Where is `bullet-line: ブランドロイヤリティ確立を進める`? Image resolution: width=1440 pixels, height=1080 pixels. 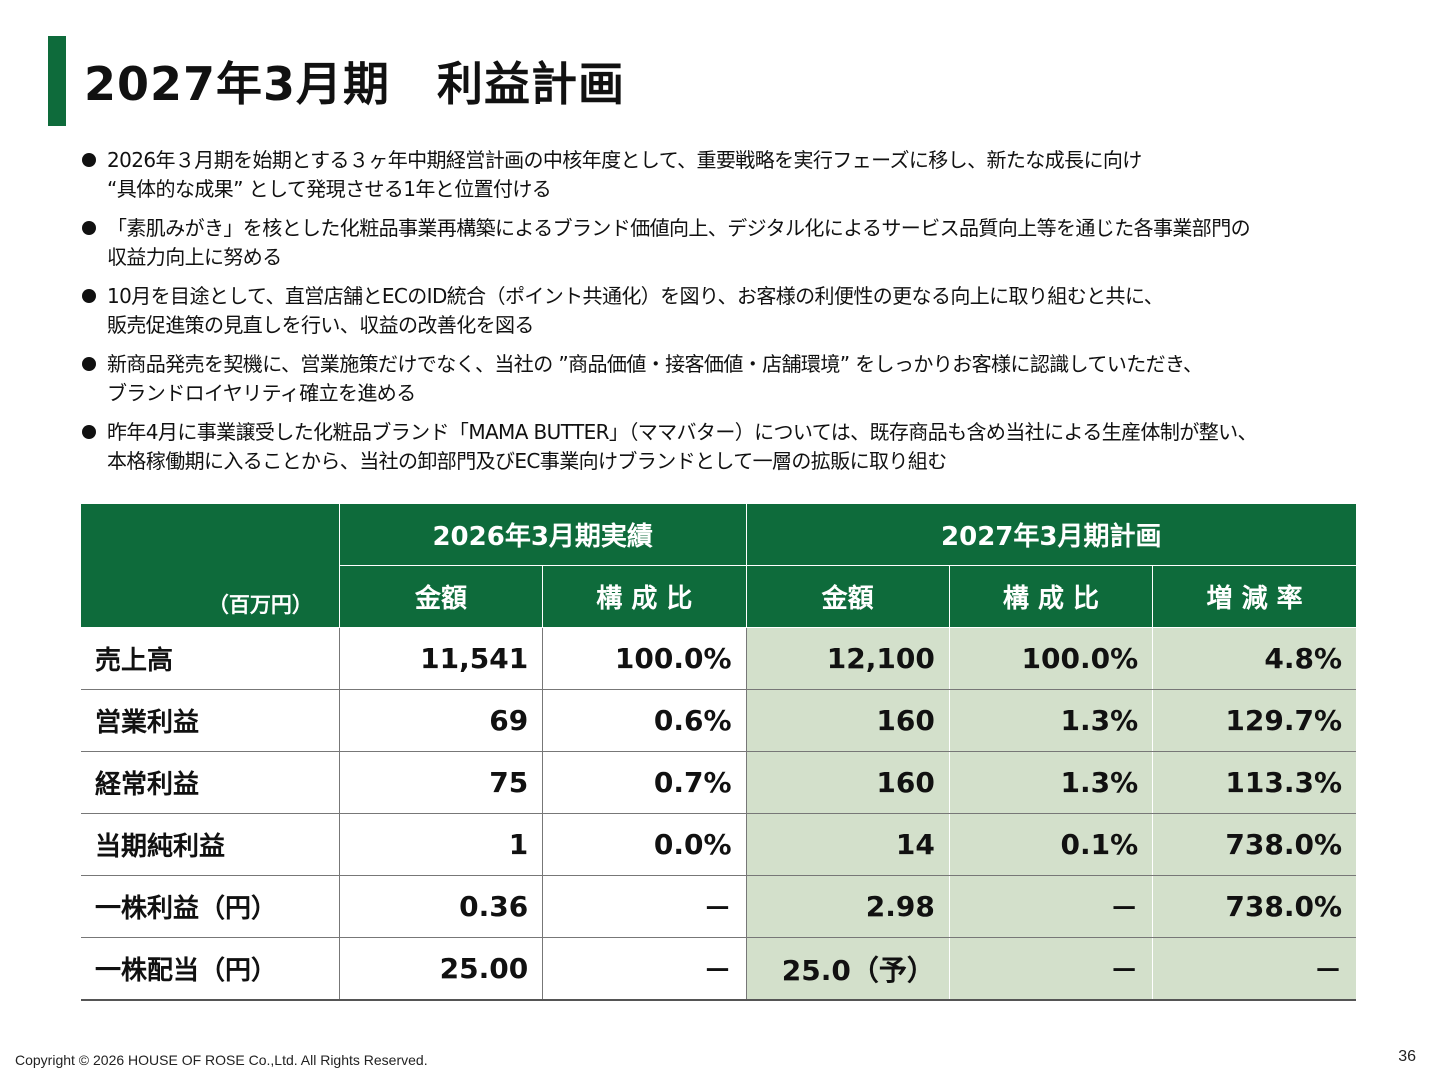 bullet-line: ブランドロイヤリティ確立を進める is located at coordinates (261, 393).